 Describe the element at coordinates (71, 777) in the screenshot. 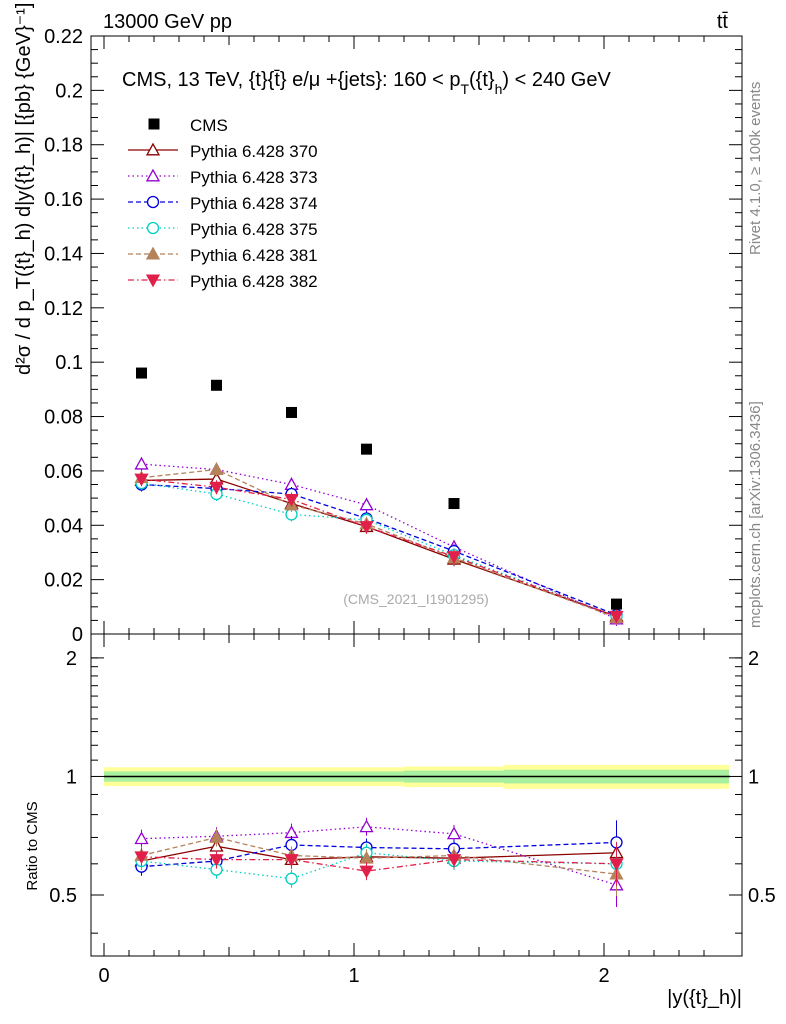

I see `ratio-tick-label: 1` at that location.